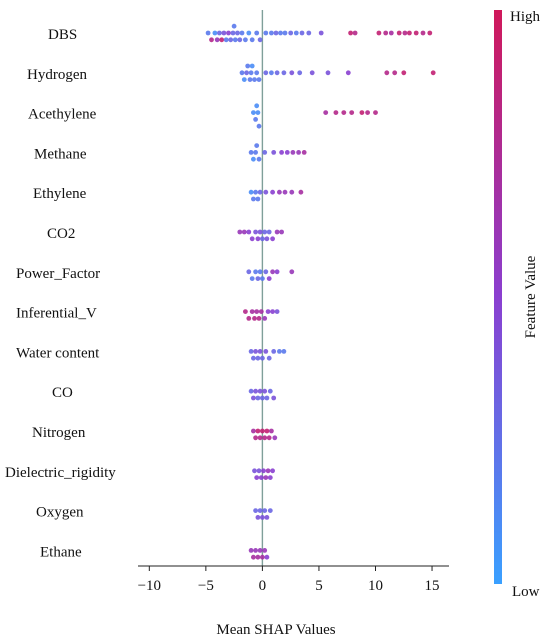 This screenshot has height=641, width=550. I want to click on feature-label: Oxygen, so click(60, 513).